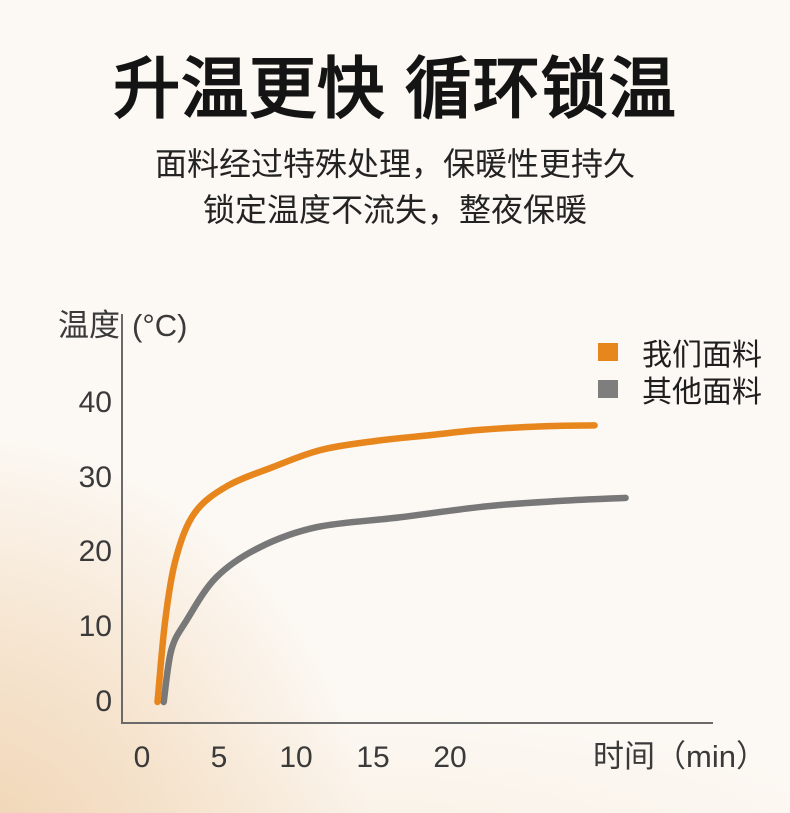 The width and height of the screenshot is (790, 813). What do you see at coordinates (95, 477) in the screenshot?
I see `y-tick-label: 30` at bounding box center [95, 477].